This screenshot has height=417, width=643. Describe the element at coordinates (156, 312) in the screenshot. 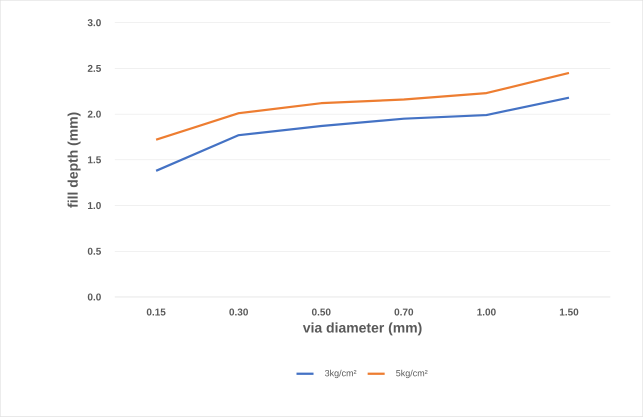

I see `x-tick-label: 0.15` at that location.